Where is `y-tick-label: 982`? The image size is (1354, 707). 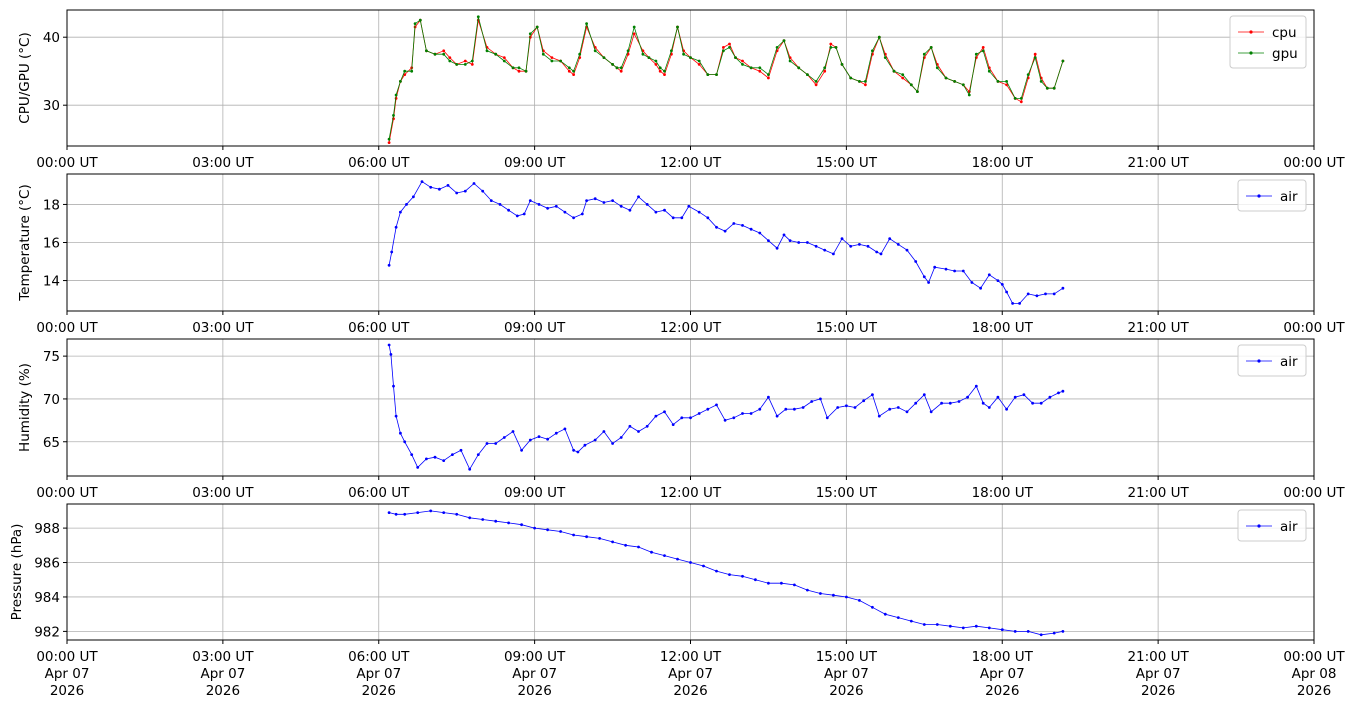
y-tick-label: 982 is located at coordinates (47, 632).